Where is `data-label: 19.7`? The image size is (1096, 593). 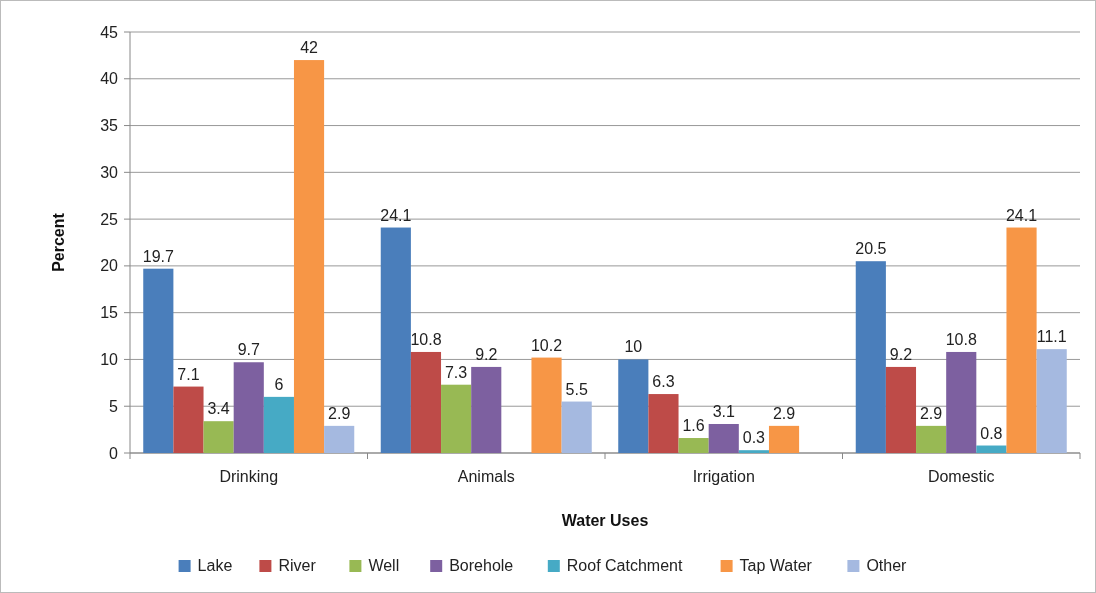
data-label: 19.7 is located at coordinates (158, 256).